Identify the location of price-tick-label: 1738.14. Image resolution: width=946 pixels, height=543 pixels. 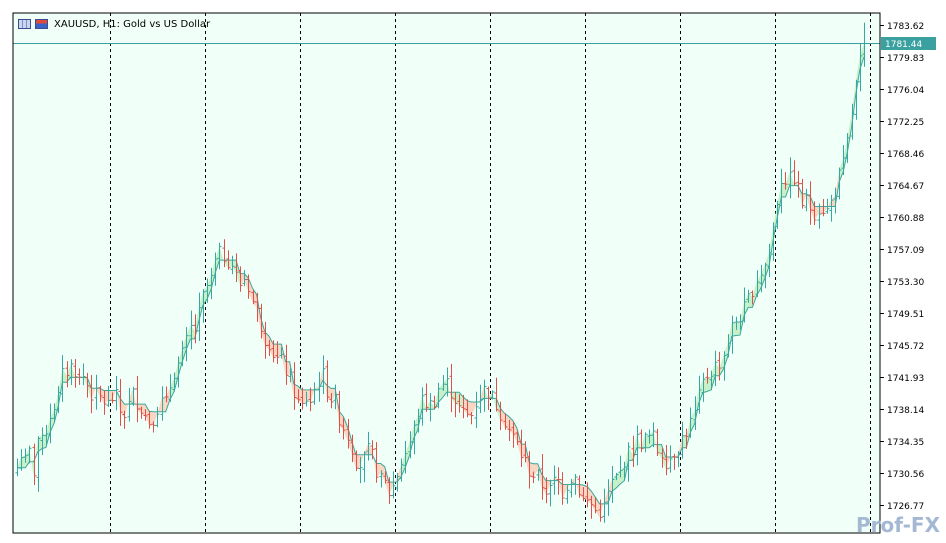
(905, 411).